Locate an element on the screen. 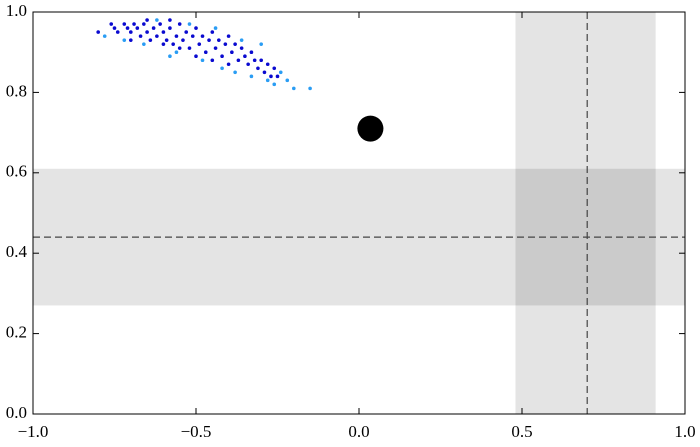  y-tick-label: 0.8 is located at coordinates (16, 90).